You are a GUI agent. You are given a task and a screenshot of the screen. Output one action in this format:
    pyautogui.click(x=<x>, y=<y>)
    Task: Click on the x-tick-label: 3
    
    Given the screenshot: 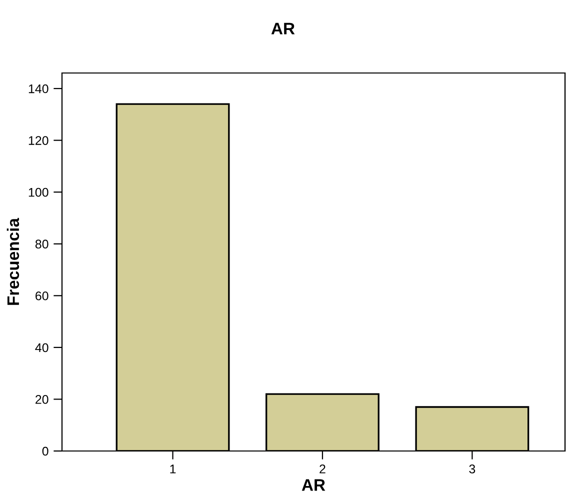 What is the action you would take?
    pyautogui.click(x=472, y=469)
    